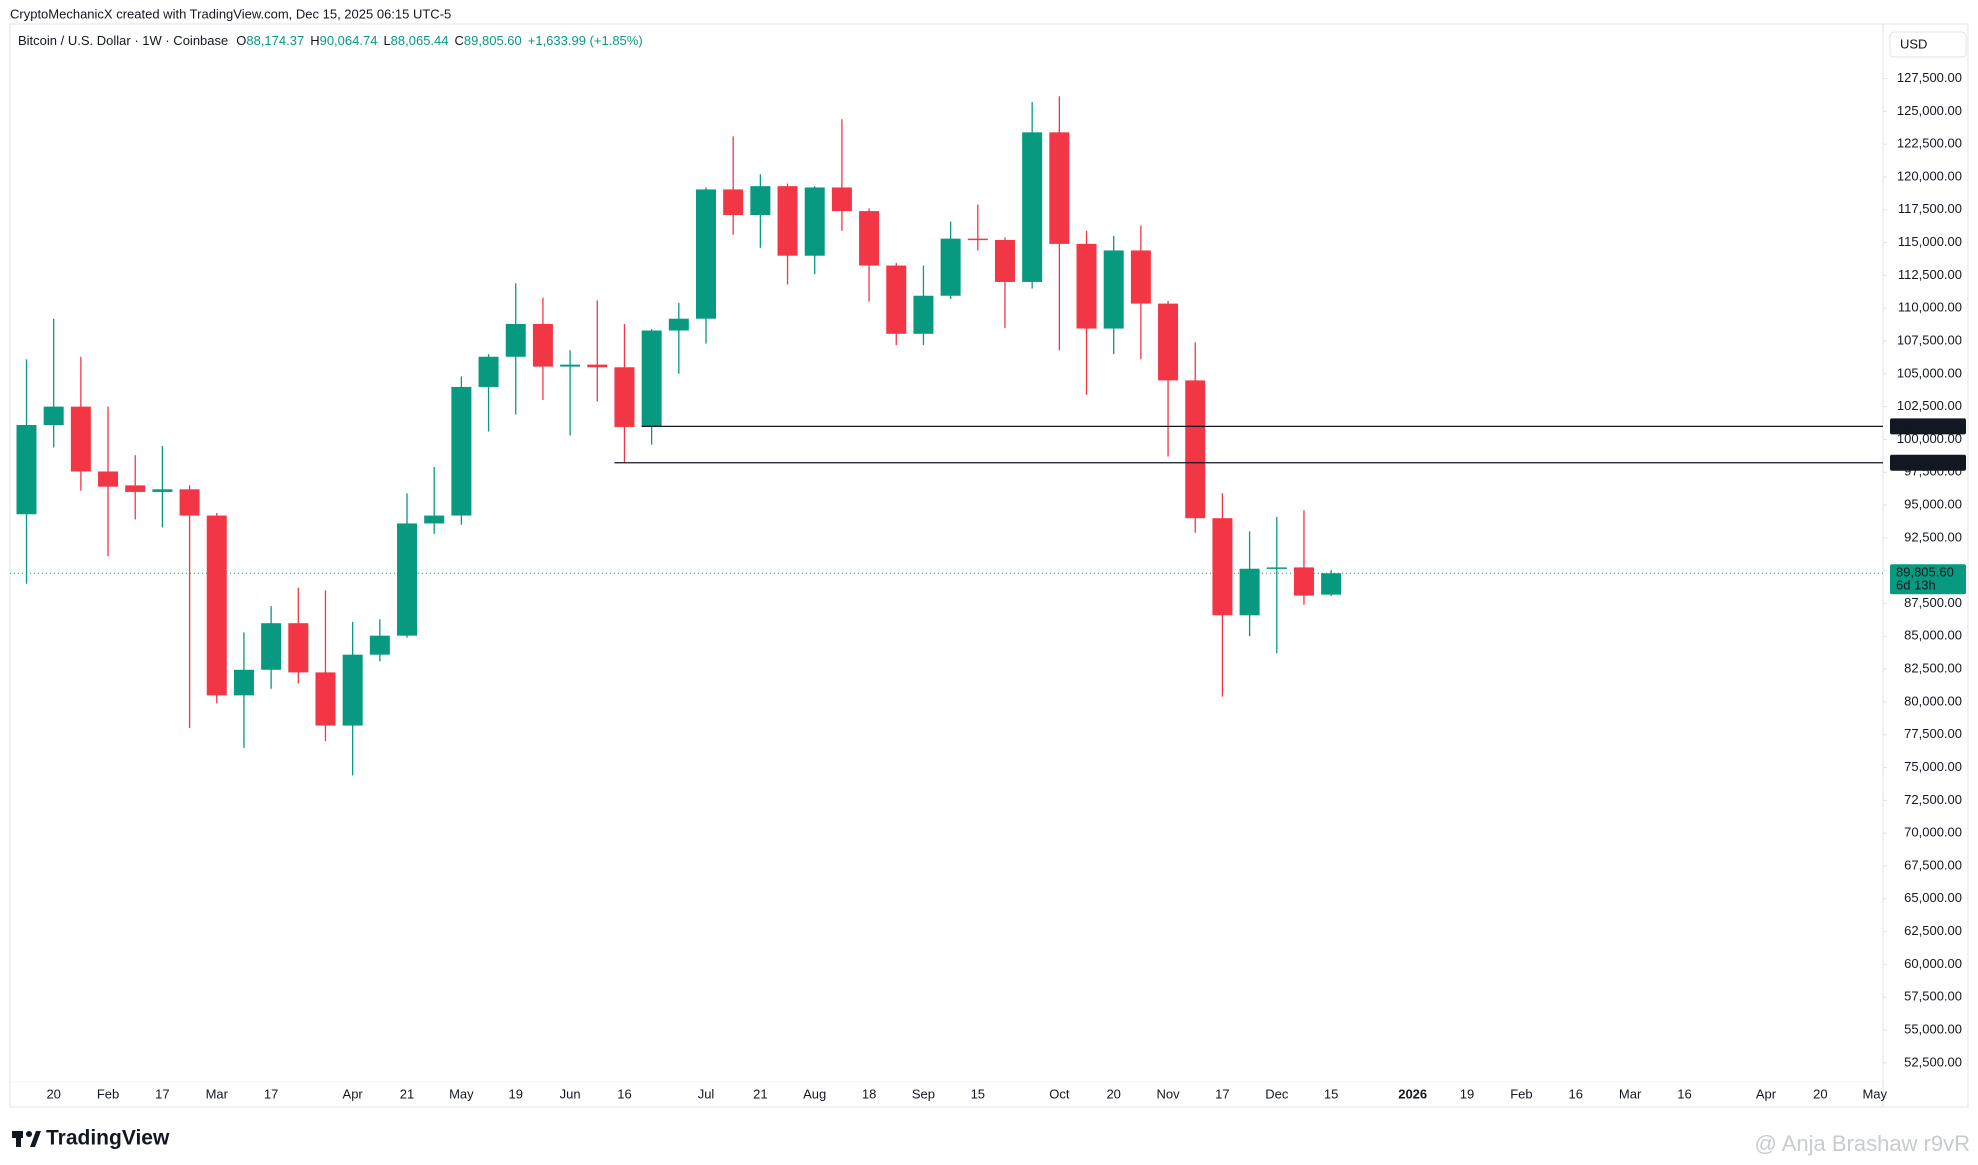 The width and height of the screenshot is (1978, 1165). Describe the element at coordinates (1930, 241) in the screenshot. I see `y-tick-label: 115,000.00` at that location.